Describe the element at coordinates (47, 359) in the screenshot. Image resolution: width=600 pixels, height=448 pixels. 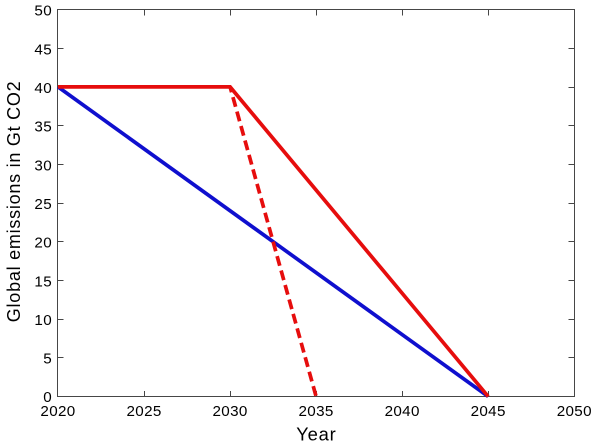
I see `svg-text: 5` at that location.